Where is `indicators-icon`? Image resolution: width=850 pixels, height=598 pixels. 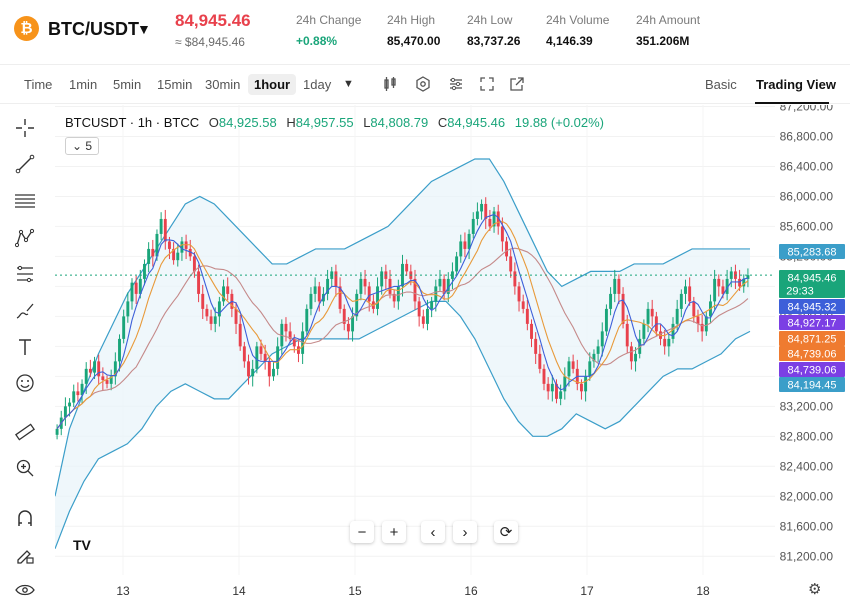 indicators-icon is located at coordinates (423, 84).